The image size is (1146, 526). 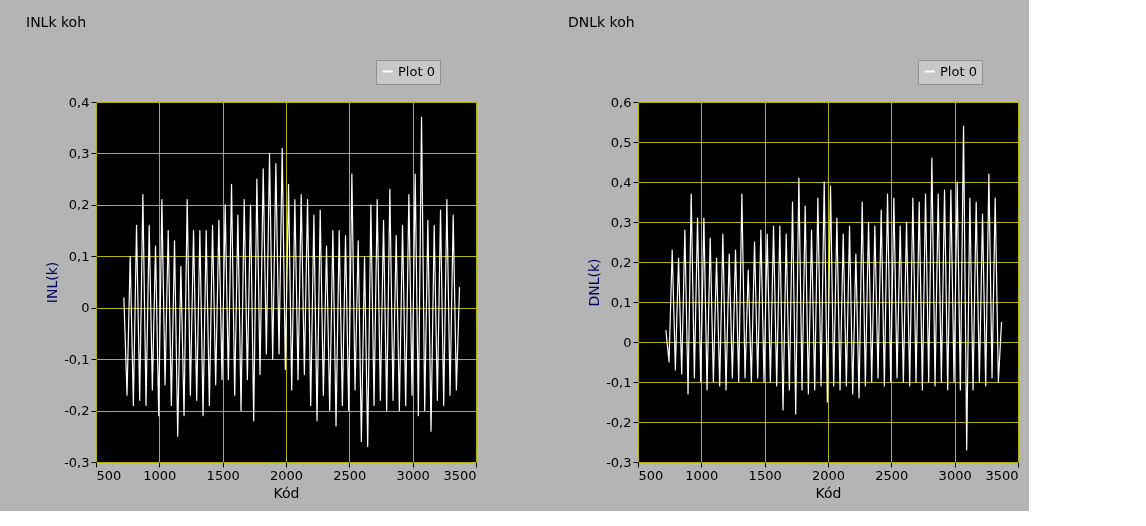 I want to click on y-tick-label: 0,5, so click(x=621, y=142).